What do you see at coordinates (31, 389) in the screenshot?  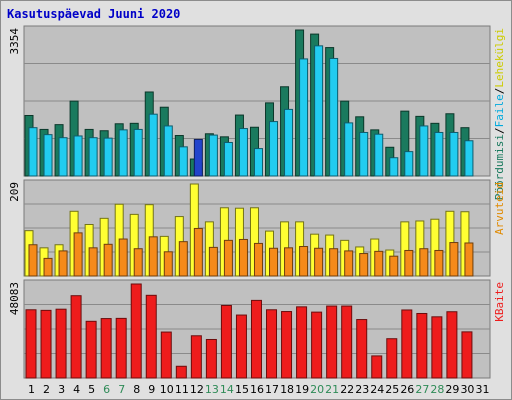 I see `x-tick-label-1: 1` at bounding box center [31, 389].